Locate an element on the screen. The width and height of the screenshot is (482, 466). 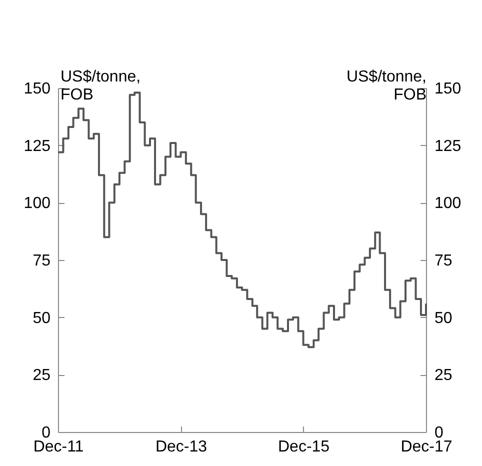
y2-tick-label: 125 is located at coordinates (448, 146).